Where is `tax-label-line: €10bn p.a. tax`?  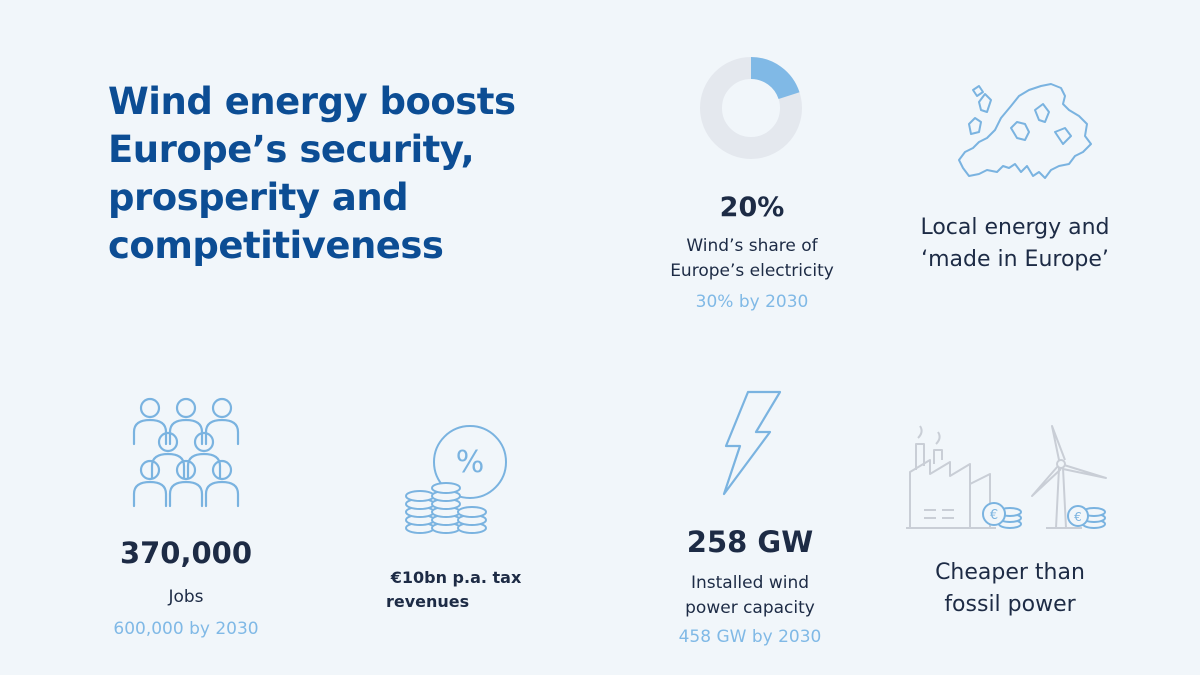
tax-label-line: €10bn p.a. tax is located at coordinates (456, 577).